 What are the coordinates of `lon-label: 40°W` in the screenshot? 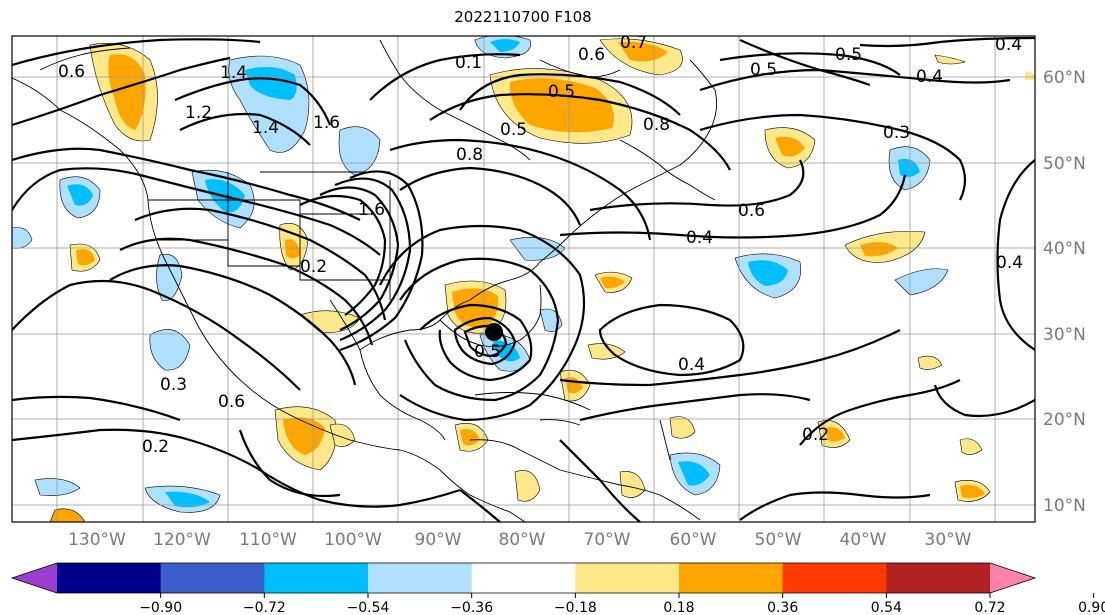 It's located at (863, 540).